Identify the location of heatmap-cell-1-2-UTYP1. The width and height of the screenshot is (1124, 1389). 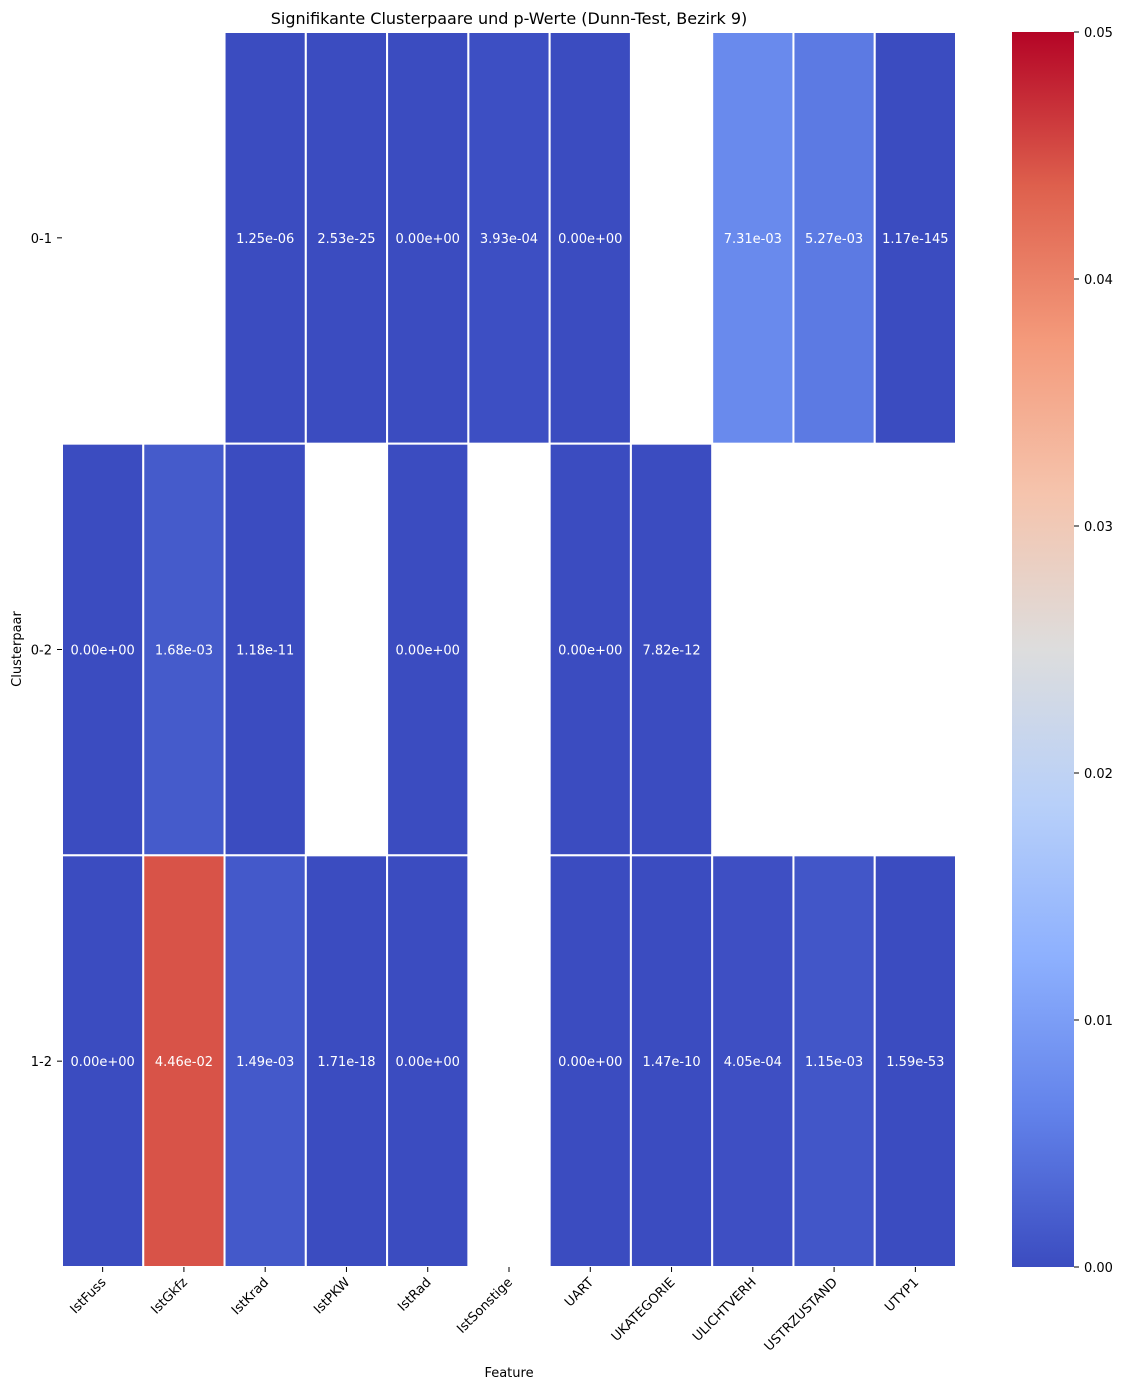
(915, 1061).